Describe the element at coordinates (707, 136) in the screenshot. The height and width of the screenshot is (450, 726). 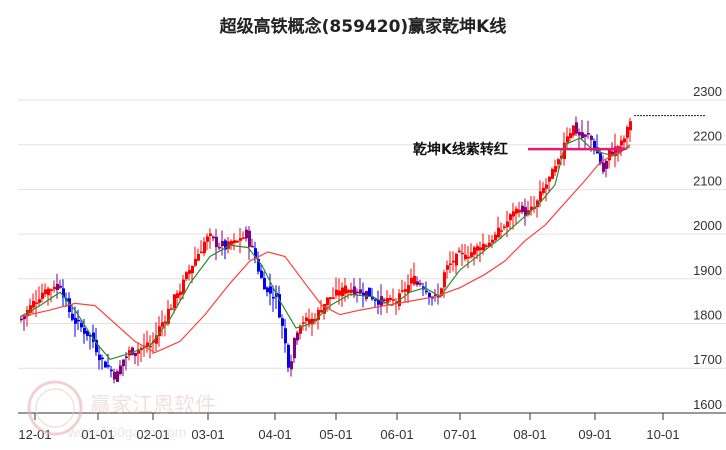
I see `y-tick-label: 2200` at that location.